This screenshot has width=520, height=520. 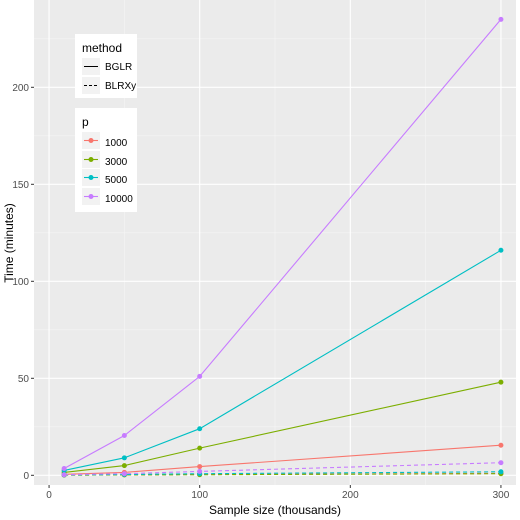 I want to click on legend-p-title: p, so click(x=85, y=122).